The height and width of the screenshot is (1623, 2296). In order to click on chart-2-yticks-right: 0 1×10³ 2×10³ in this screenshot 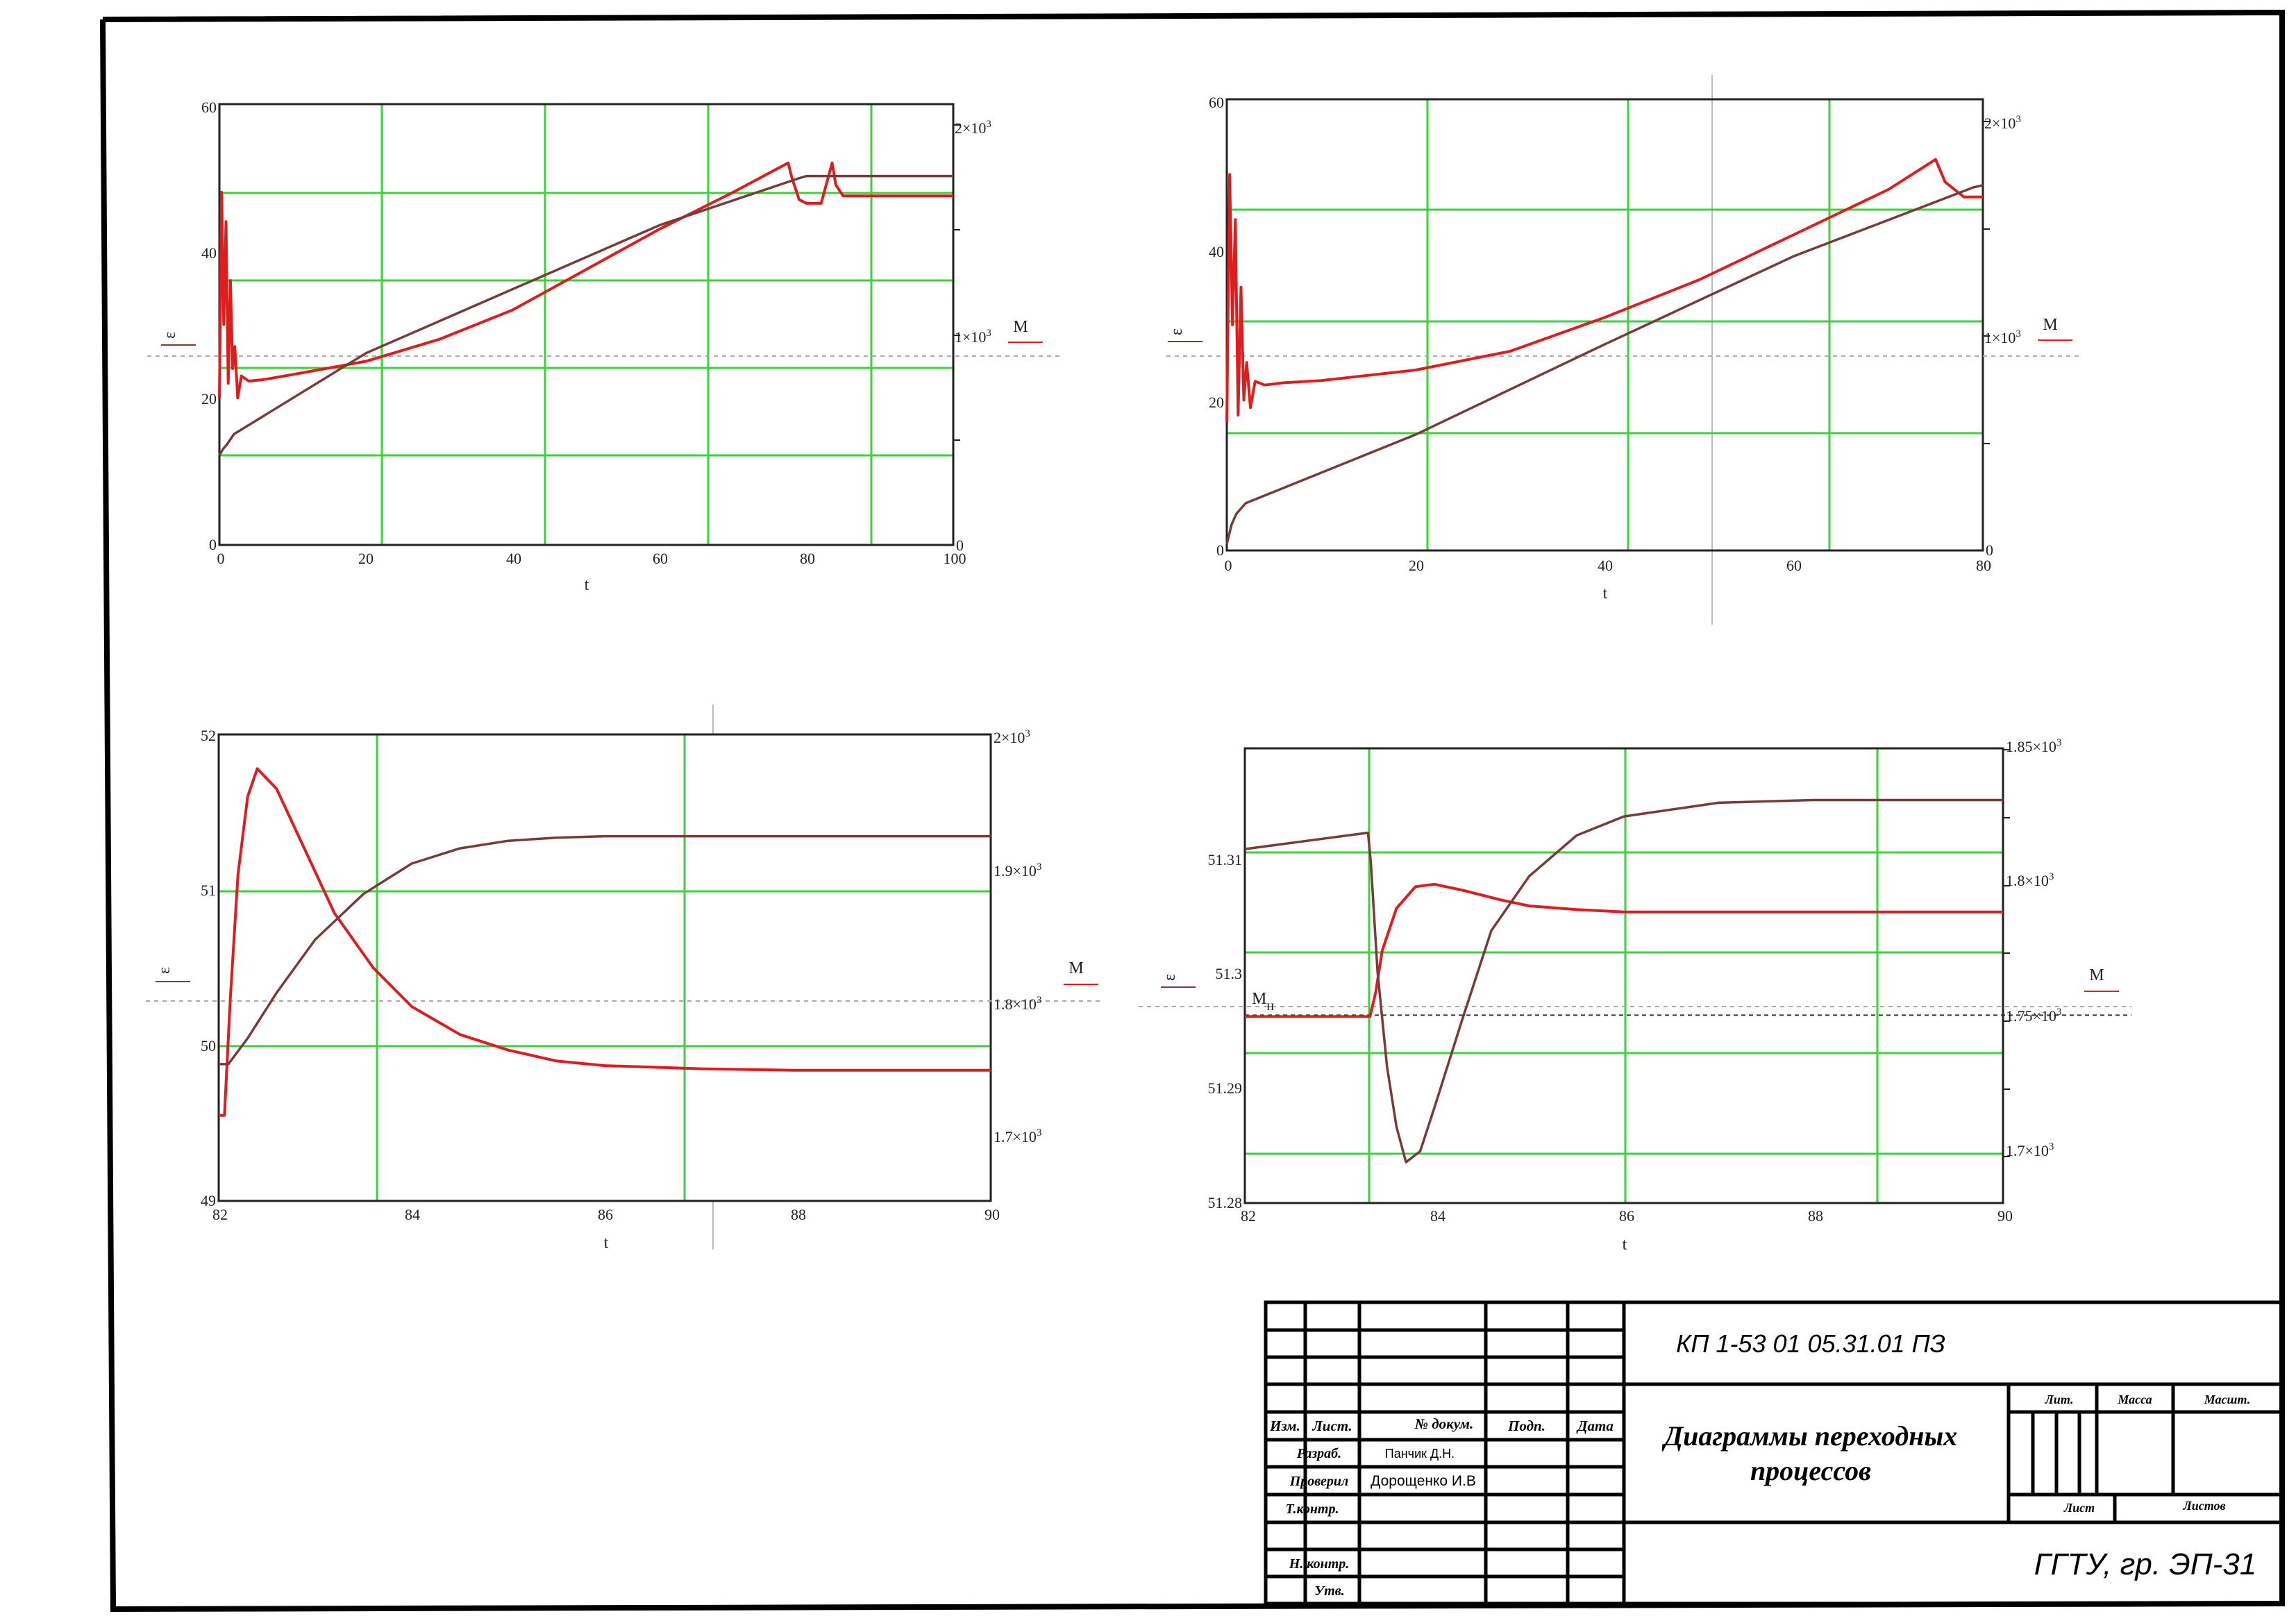, I will do `click(2002, 336)`.